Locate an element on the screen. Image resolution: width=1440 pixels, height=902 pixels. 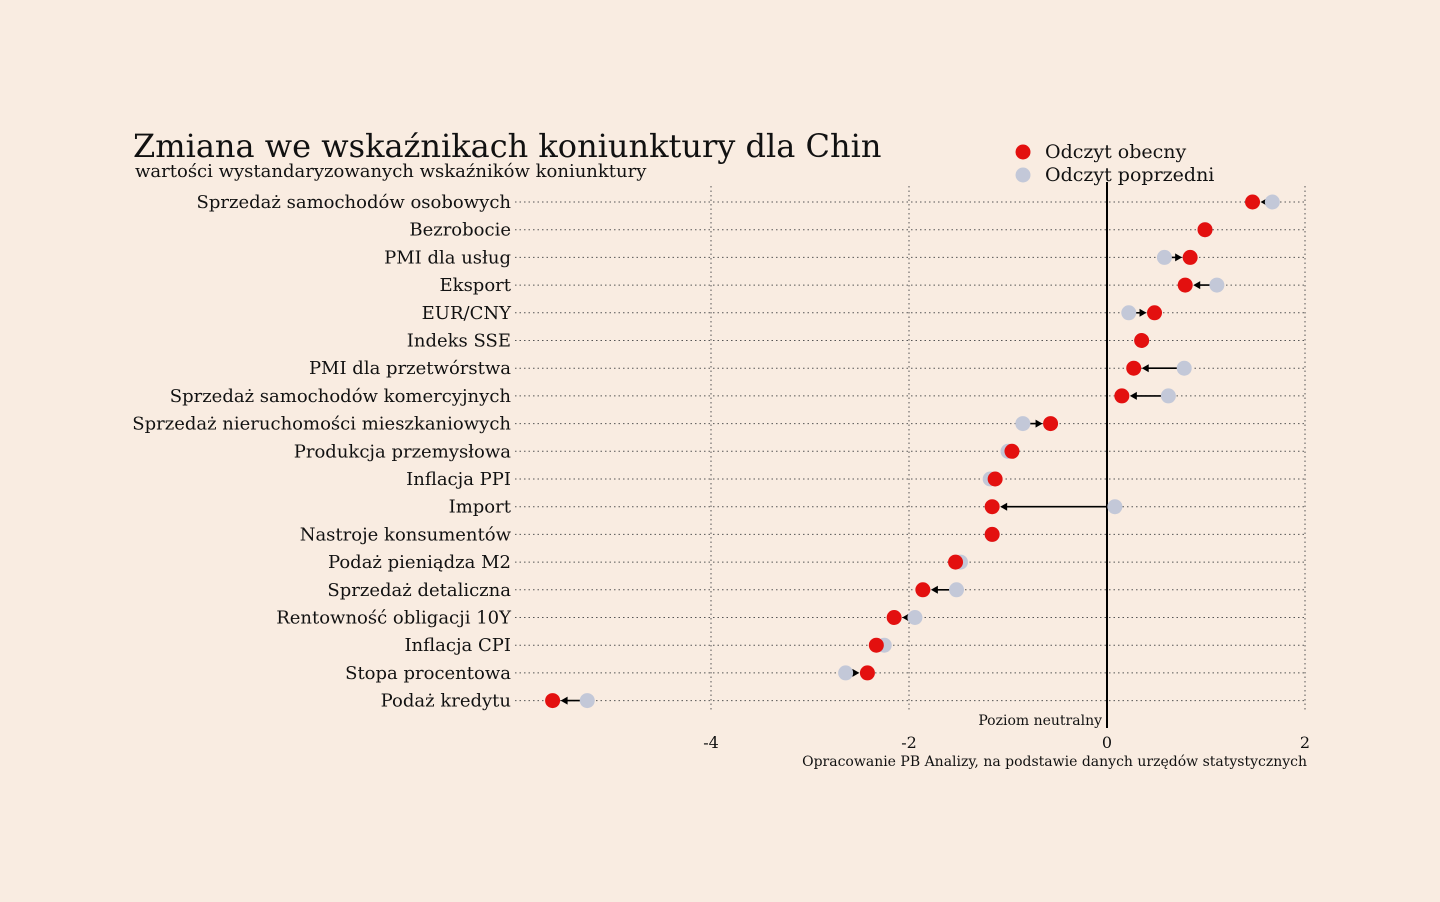
category-label: EUR/CNY is located at coordinates (467, 313).